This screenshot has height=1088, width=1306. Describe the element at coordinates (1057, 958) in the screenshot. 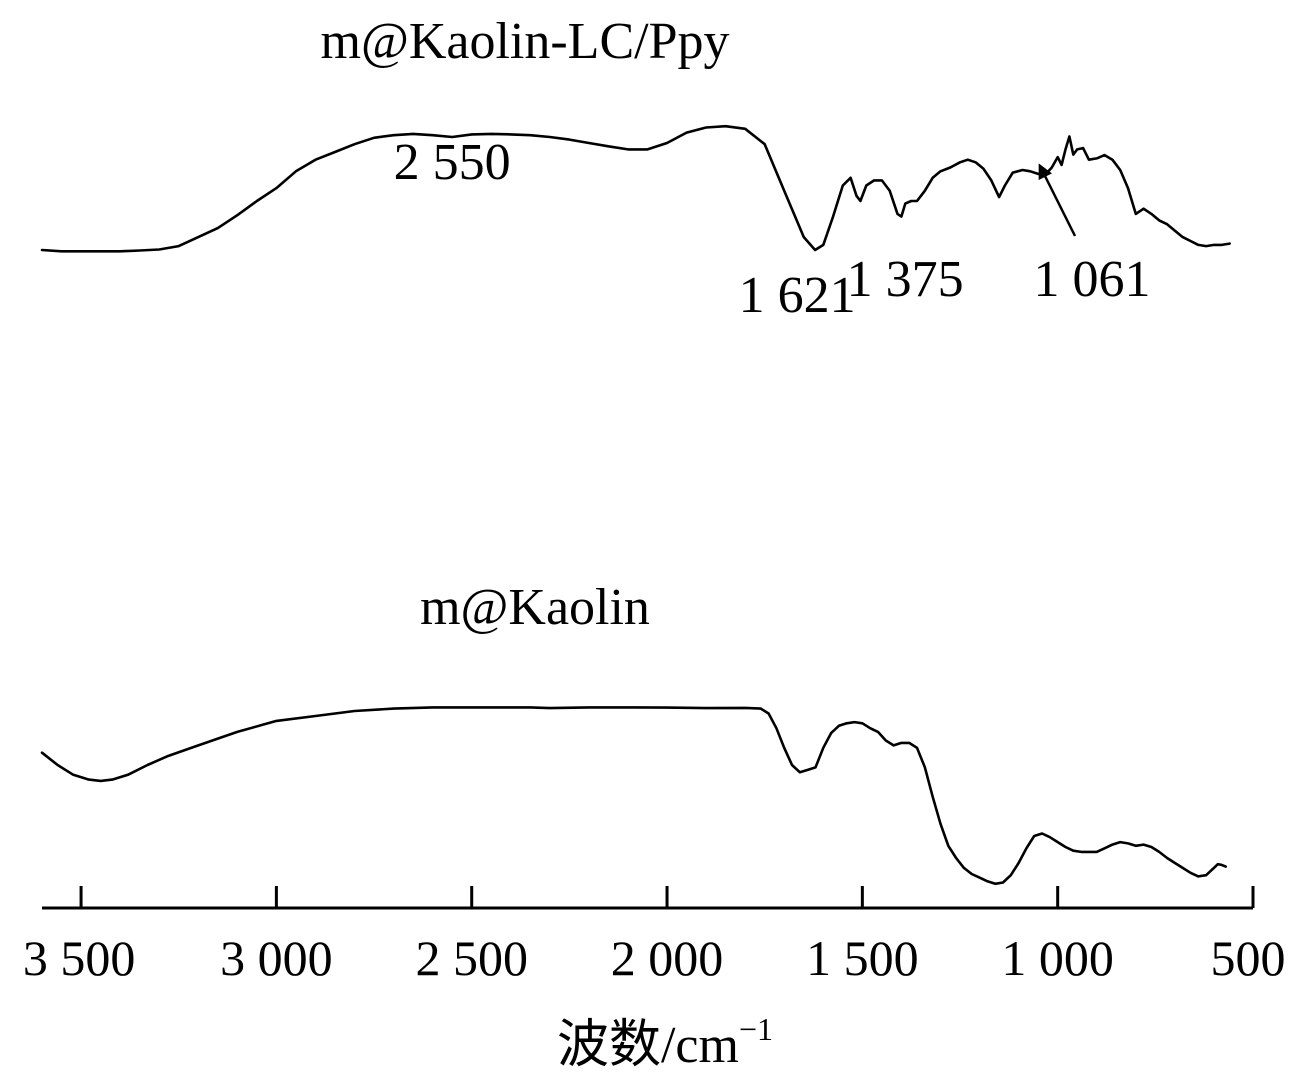

I see `x-tick-label: 1 000` at that location.